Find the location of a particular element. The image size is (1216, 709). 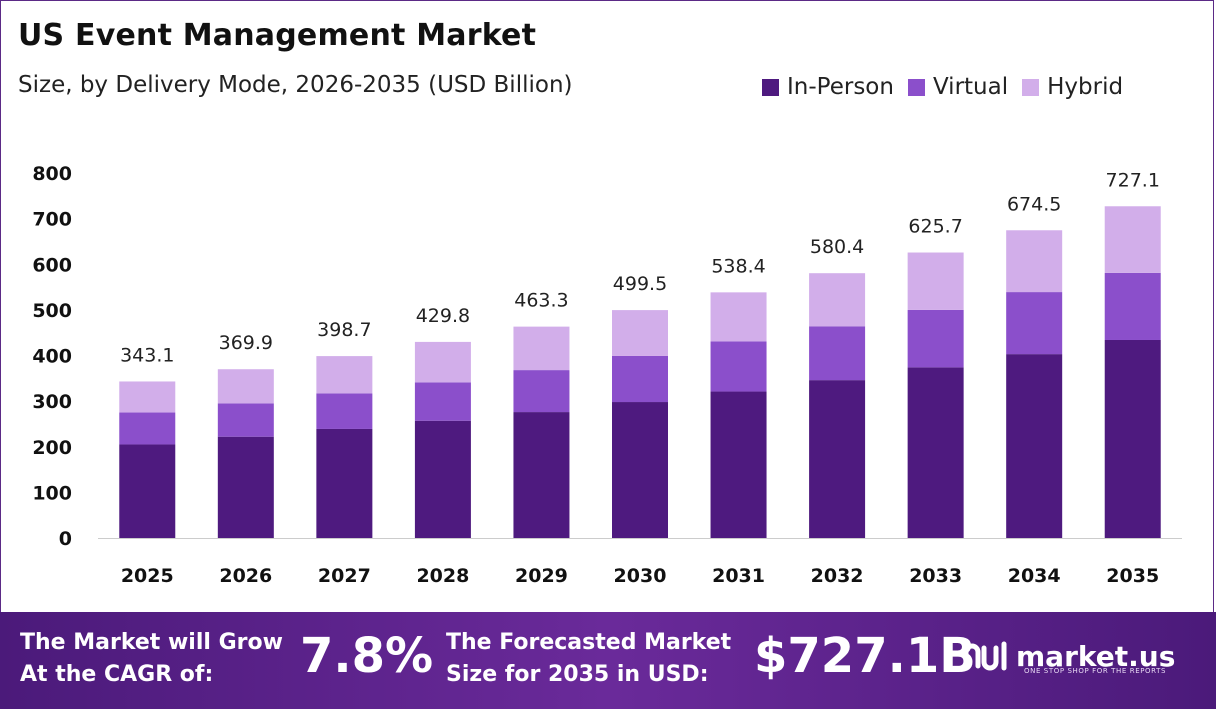

x-tick-label: 2027 is located at coordinates (344, 576).